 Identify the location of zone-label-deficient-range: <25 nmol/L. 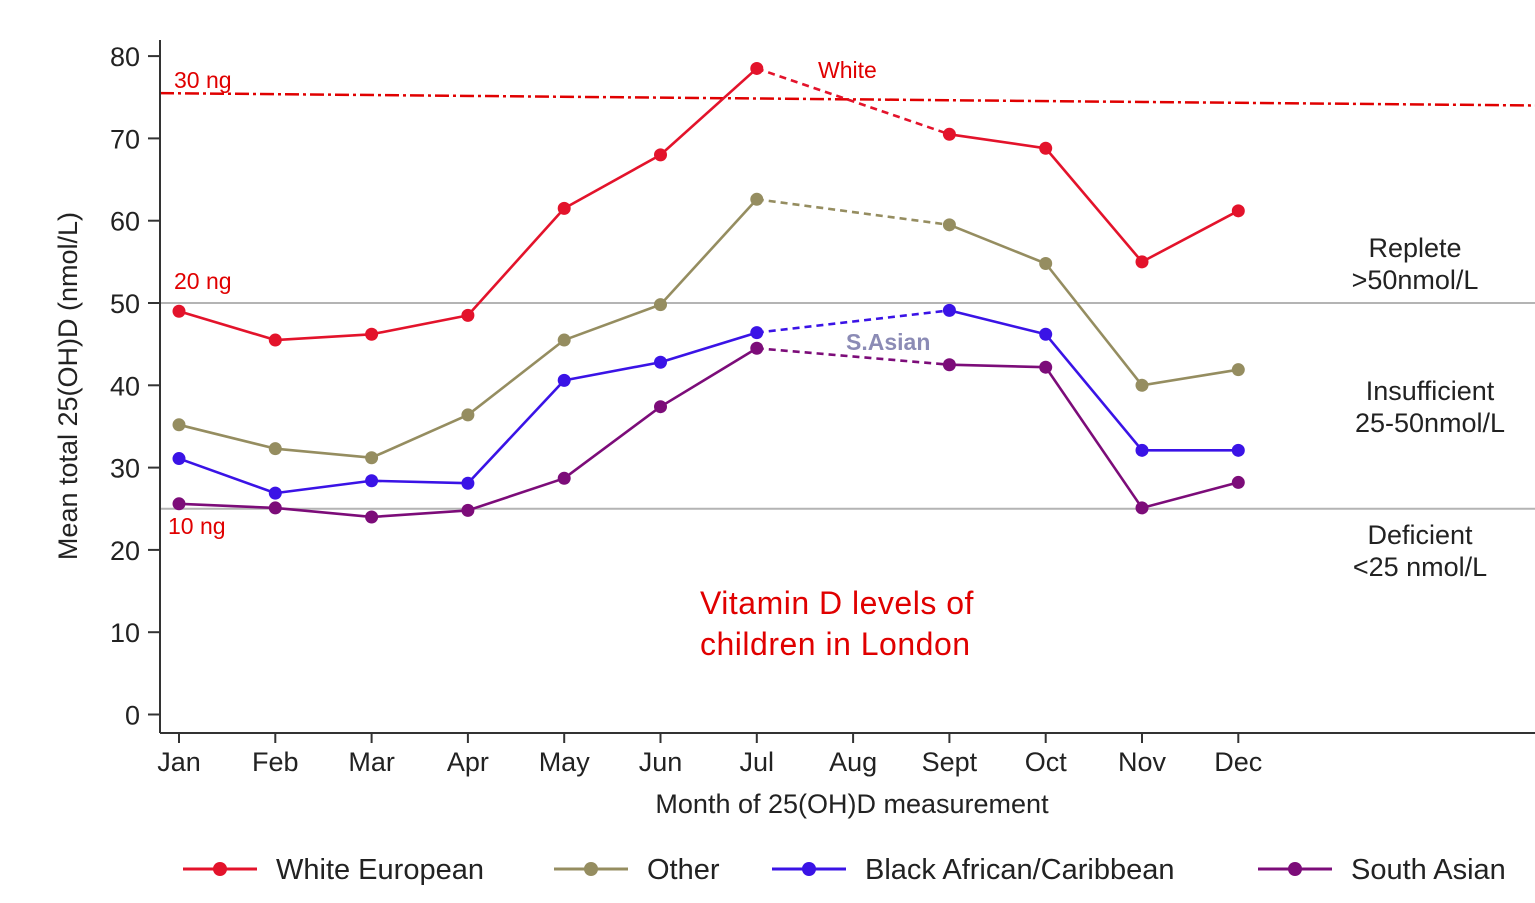
(1420, 567).